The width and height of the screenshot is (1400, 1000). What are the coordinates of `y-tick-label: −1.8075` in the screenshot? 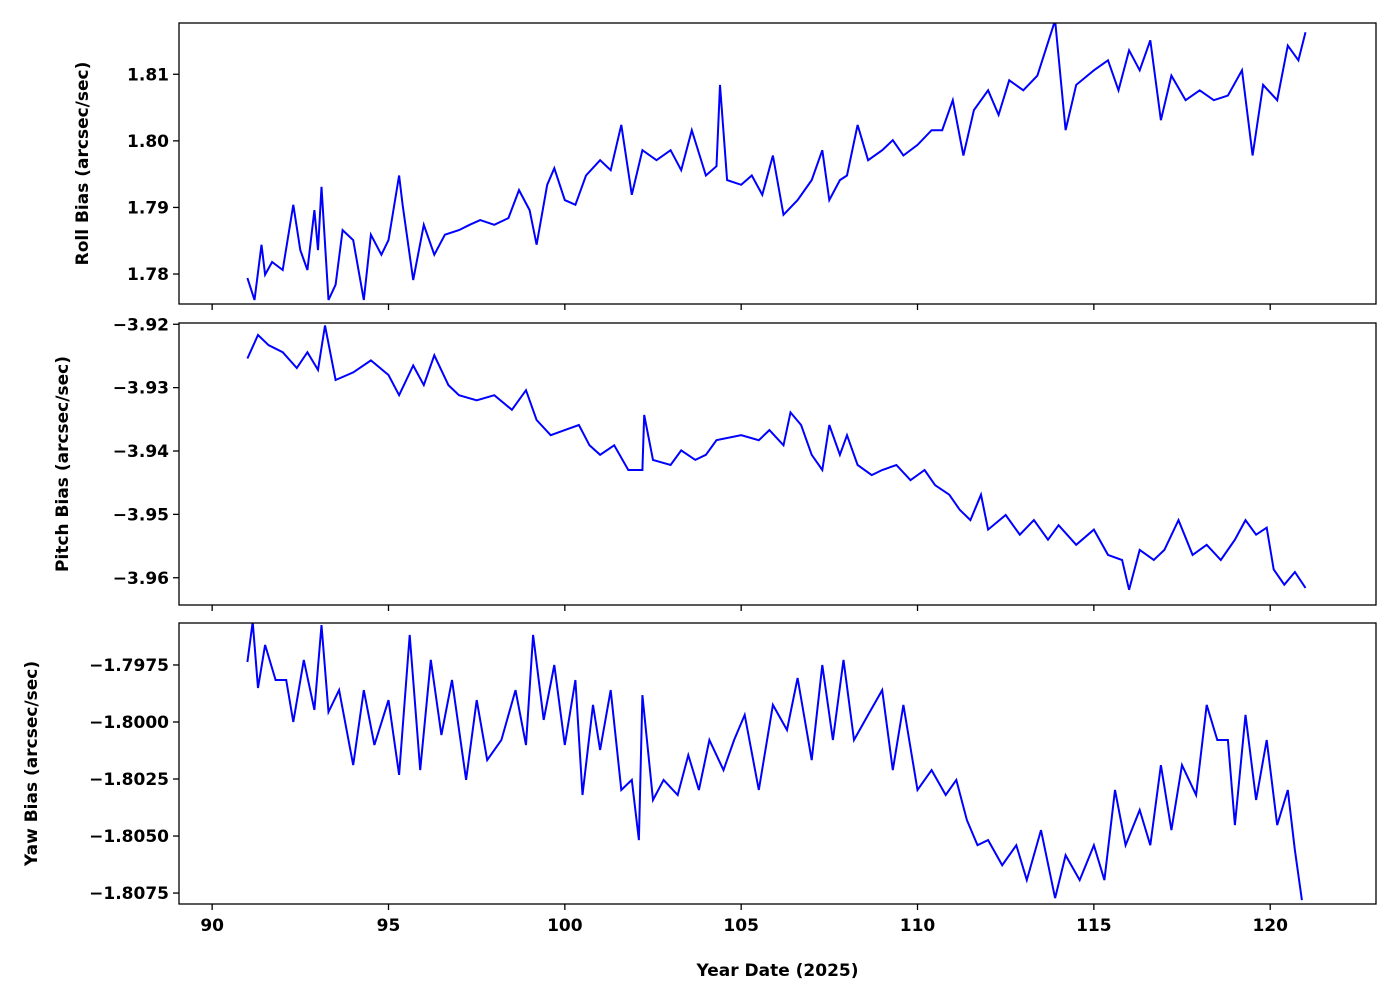 It's located at (129, 894).